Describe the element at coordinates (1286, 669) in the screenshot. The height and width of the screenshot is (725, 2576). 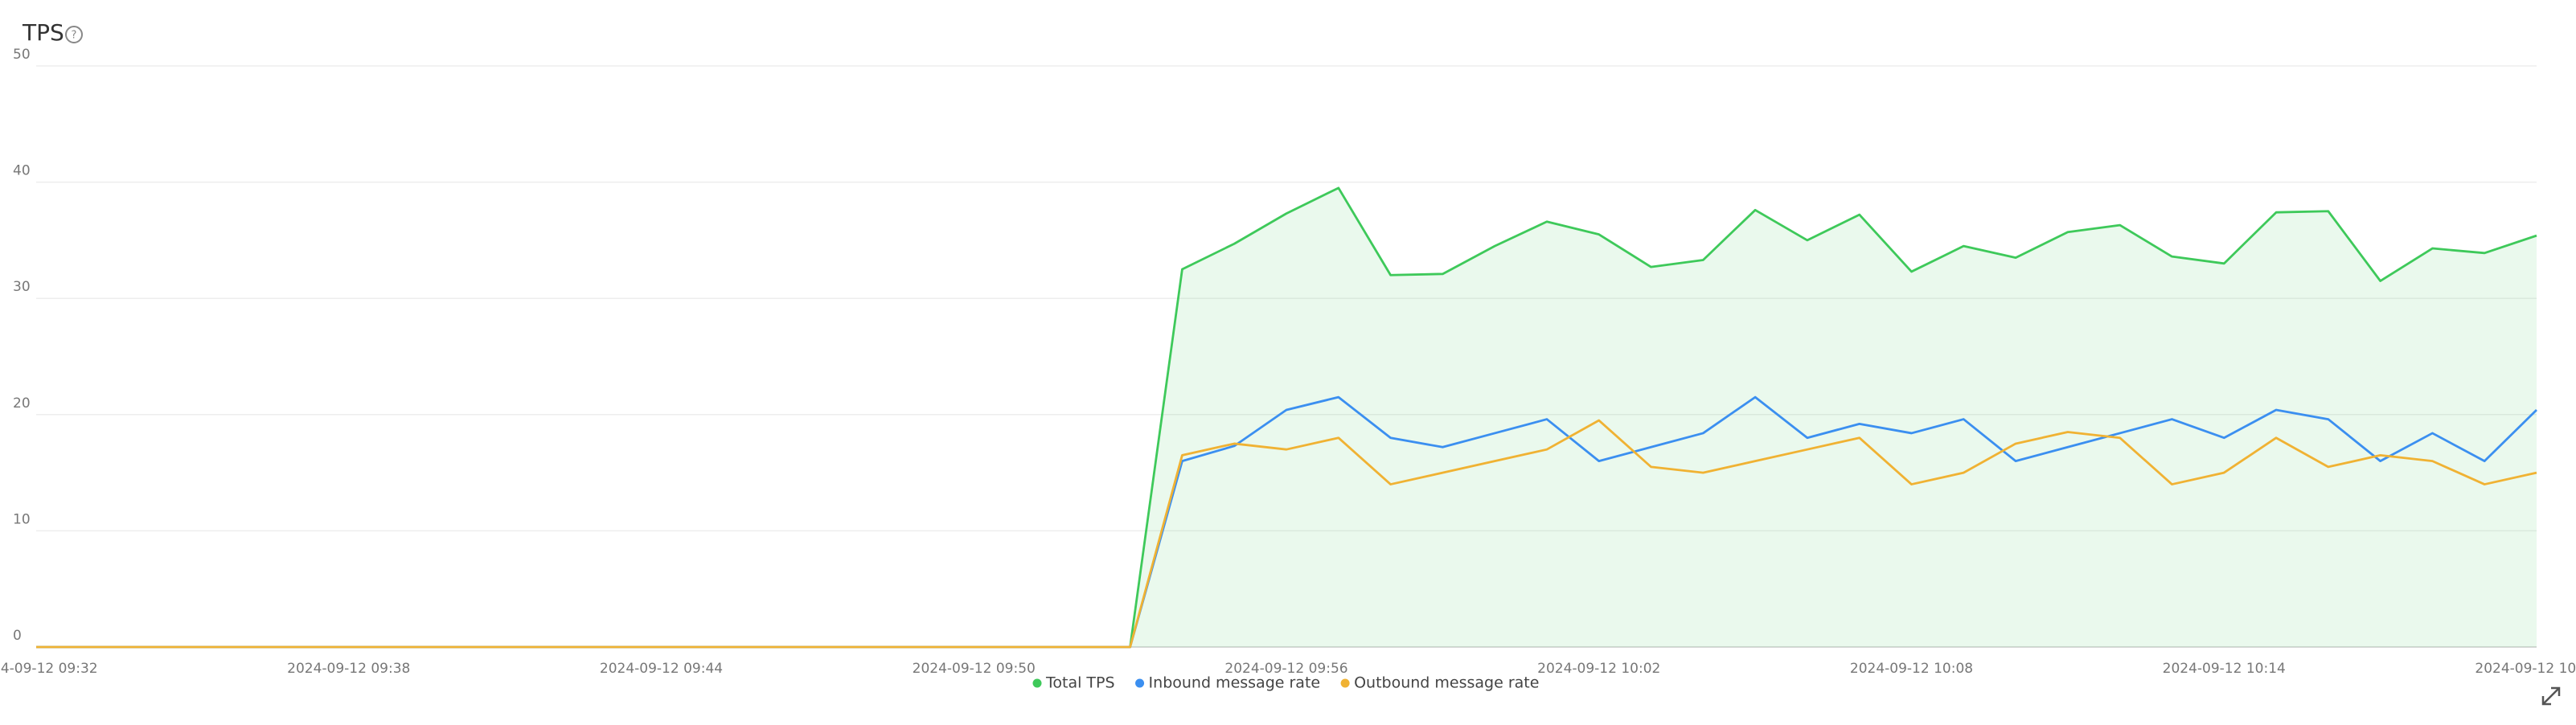
I see `x-tick-label: 2024-09-12 09:56` at that location.